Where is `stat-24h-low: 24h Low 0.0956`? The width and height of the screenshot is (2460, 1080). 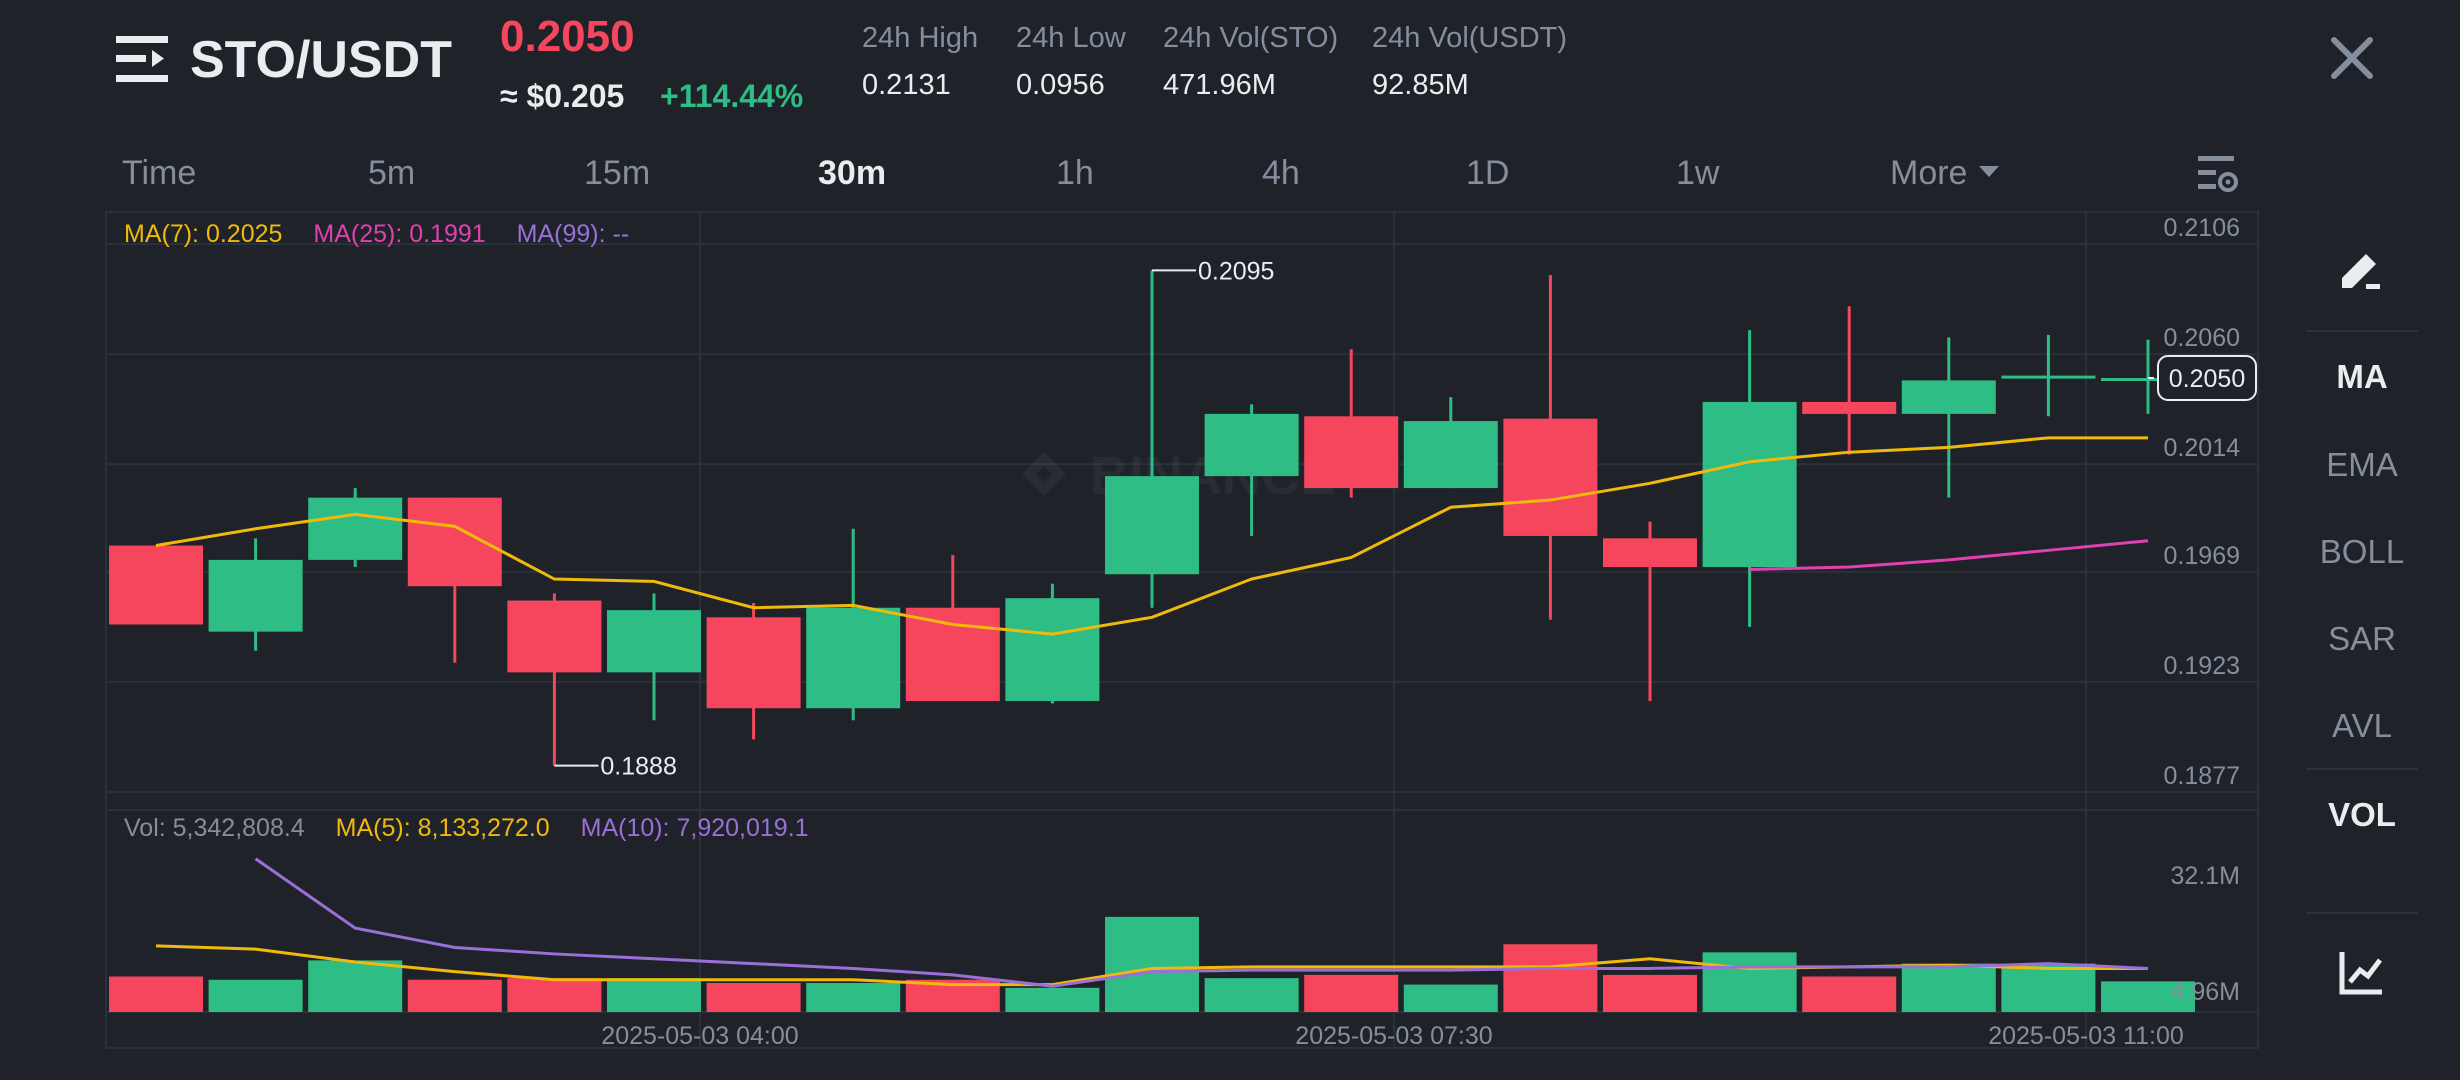 stat-24h-low: 24h Low 0.0956 is located at coordinates (1071, 62).